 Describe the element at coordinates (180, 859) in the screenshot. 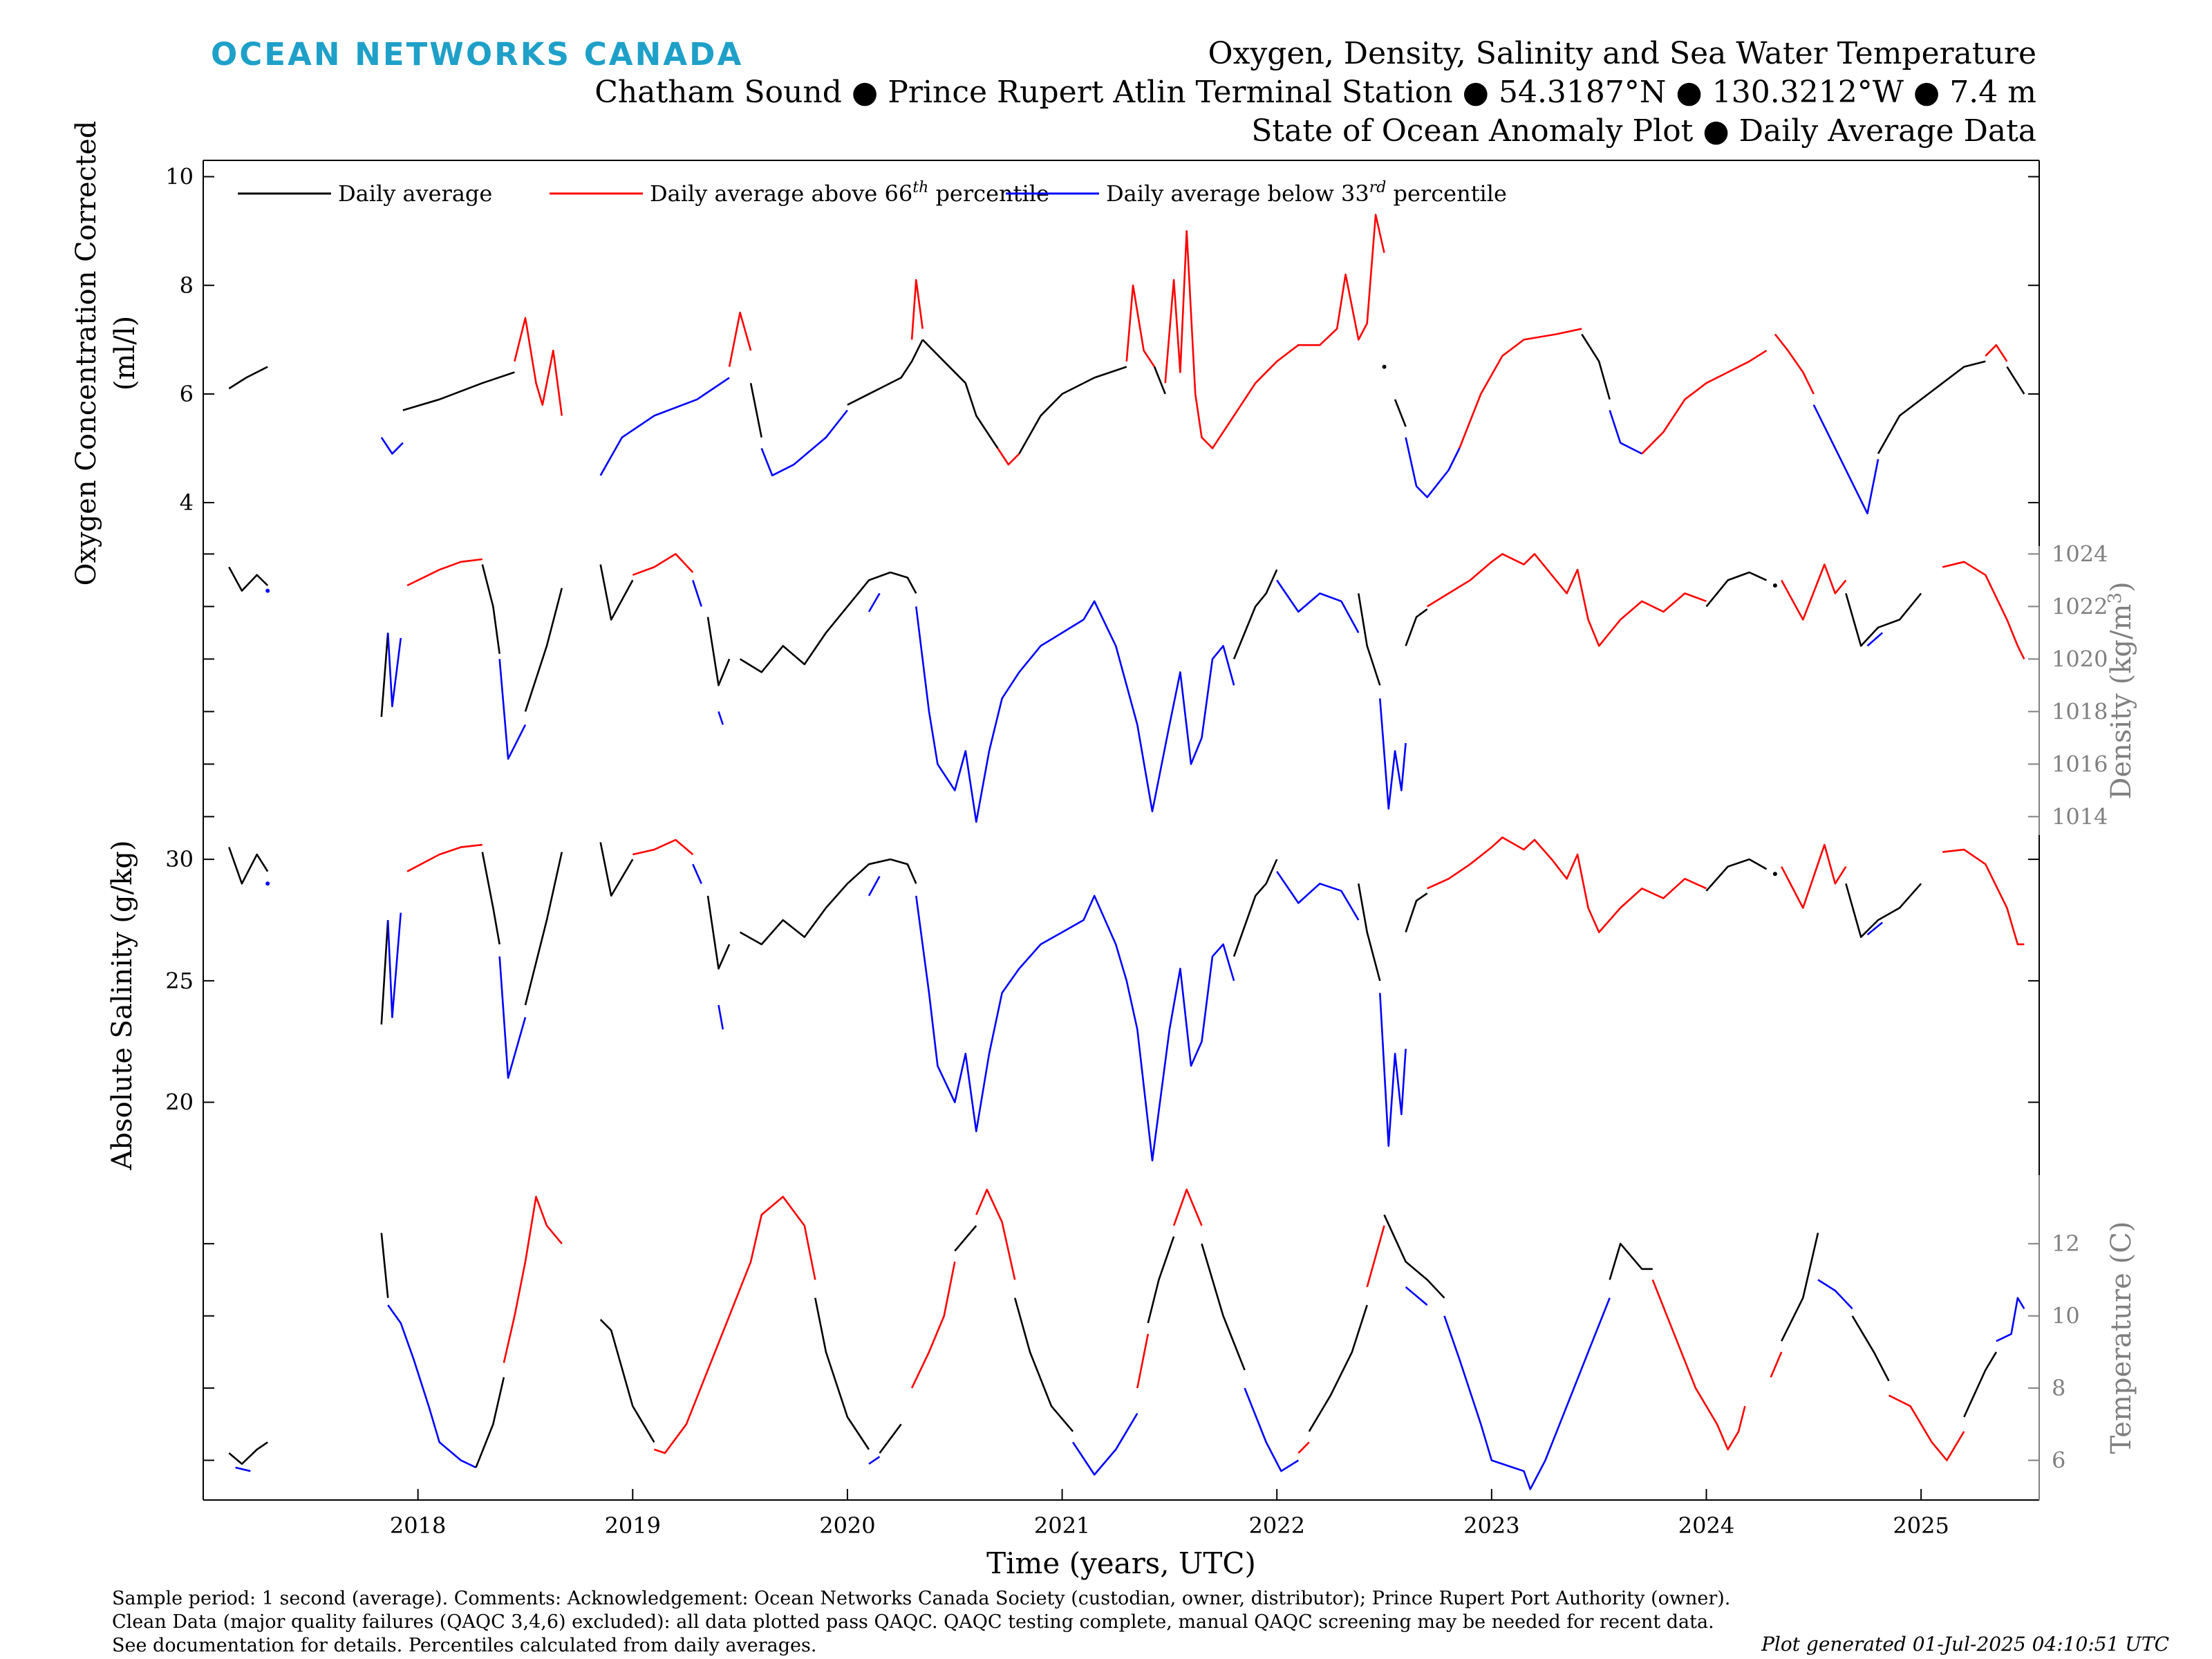

I see `salinity-y-tick-label: 30` at that location.